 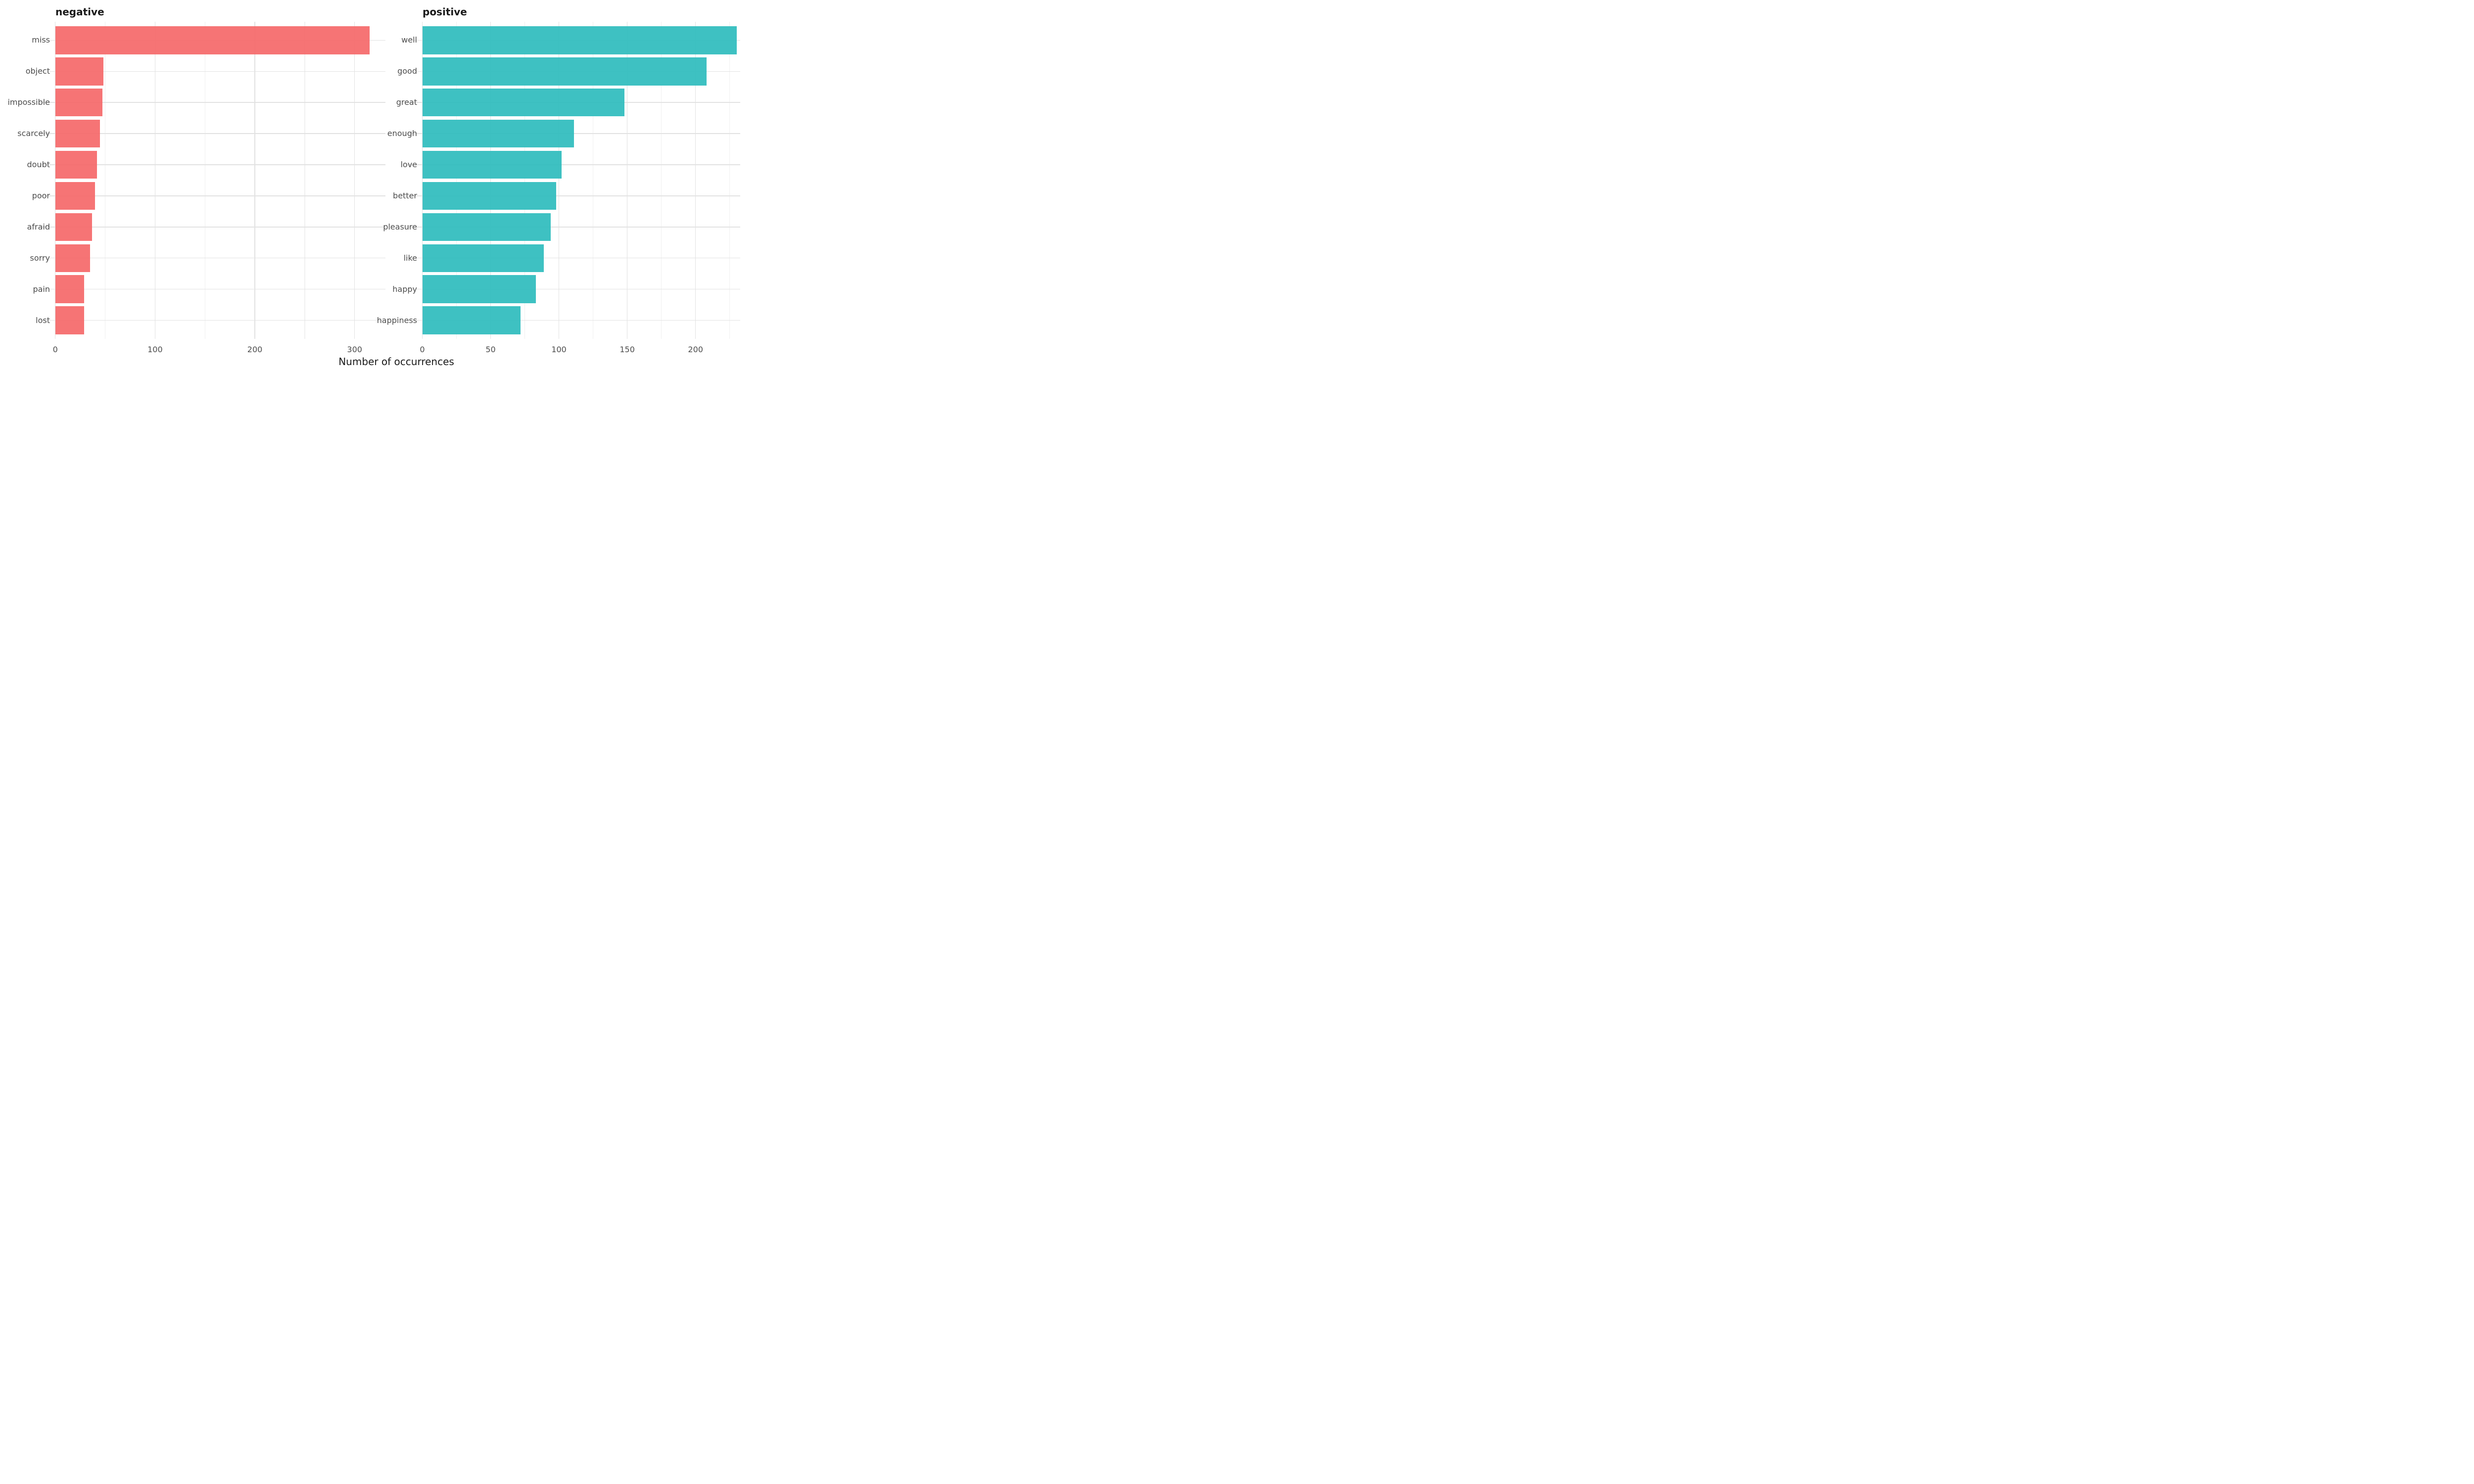 I want to click on category-label-pain: pain, so click(x=42, y=289).